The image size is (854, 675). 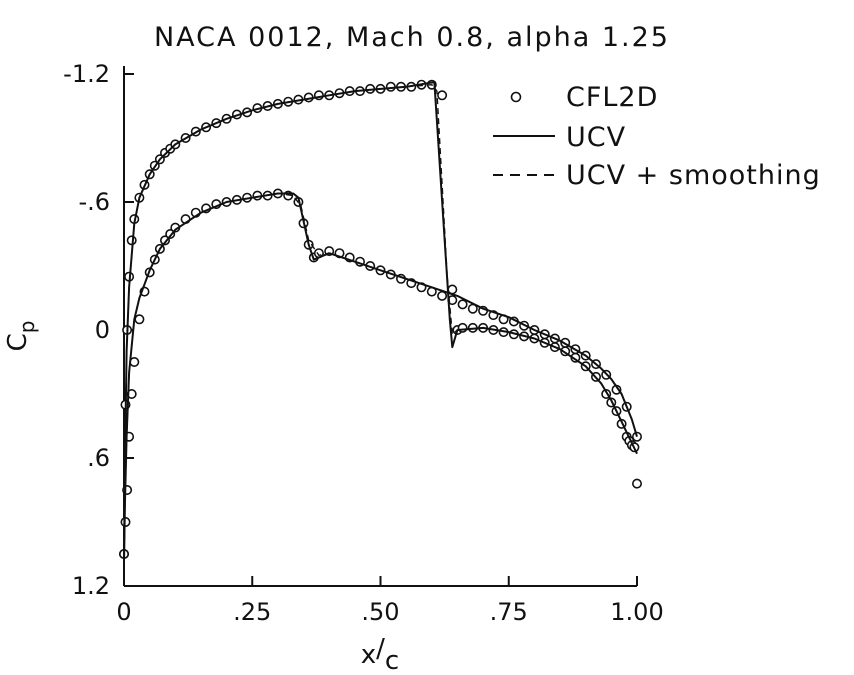 What do you see at coordinates (516, 97) in the screenshot?
I see `legend-marker-cfl2d` at bounding box center [516, 97].